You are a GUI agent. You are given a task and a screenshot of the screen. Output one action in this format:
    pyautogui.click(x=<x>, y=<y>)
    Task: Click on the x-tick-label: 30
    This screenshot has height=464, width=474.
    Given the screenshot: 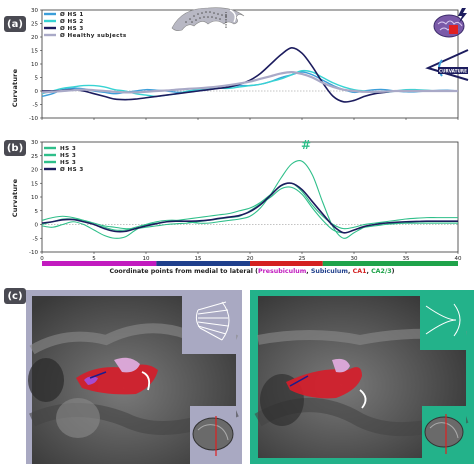 What is the action you would take?
    pyautogui.click(x=354, y=259)
    